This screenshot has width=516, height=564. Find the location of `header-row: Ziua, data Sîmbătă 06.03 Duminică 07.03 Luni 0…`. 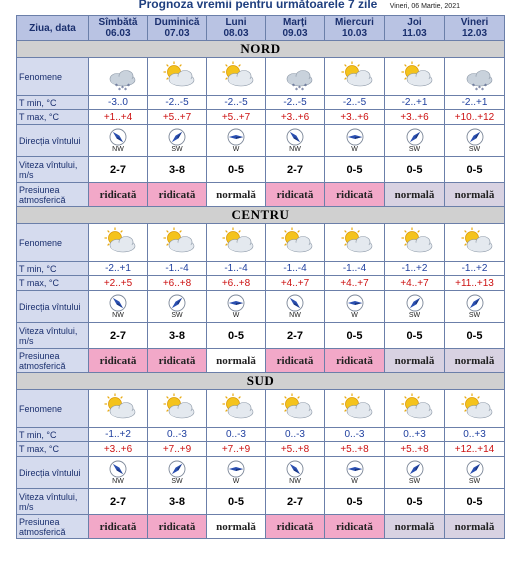

header-row: Ziua, data Sîmbătă 06.03 Duminică 07.03 Luni 0… is located at coordinates (260, 28).